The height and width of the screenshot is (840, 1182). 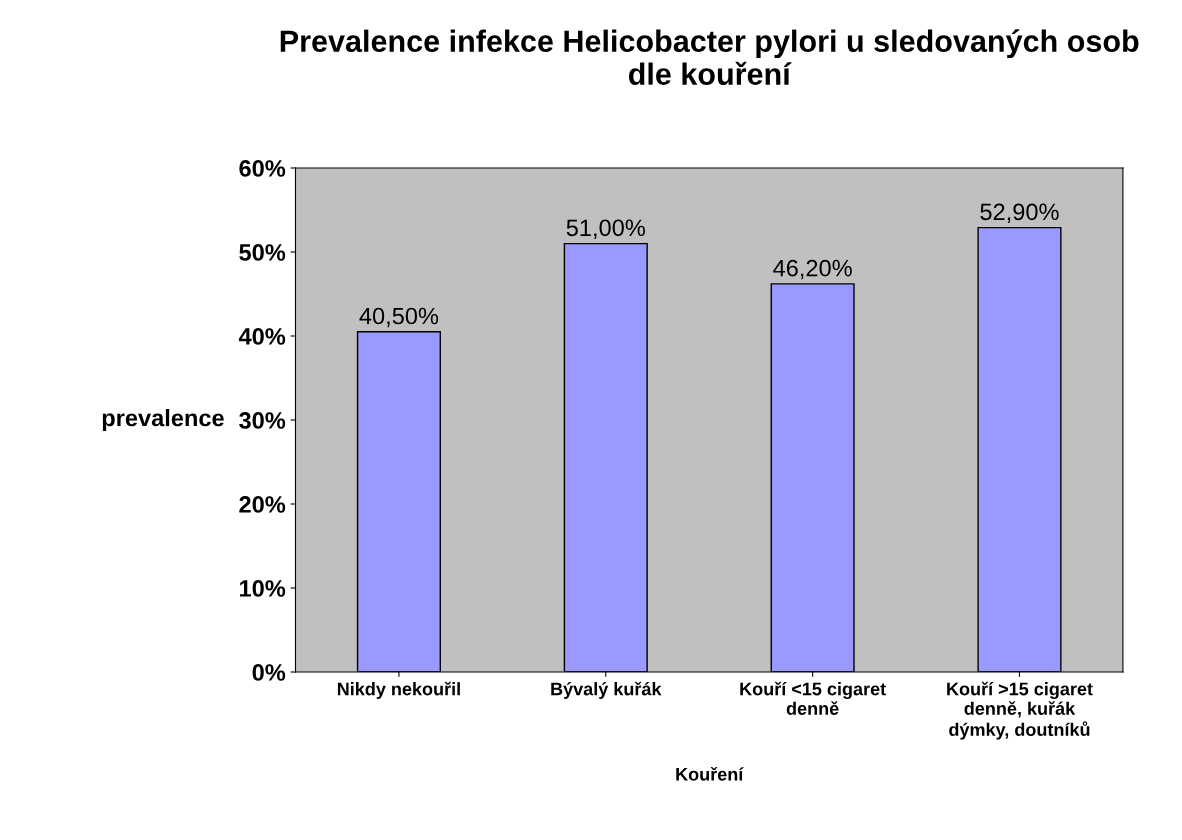 What do you see at coordinates (262, 336) in the screenshot?
I see `y-tick-label: 40%` at bounding box center [262, 336].